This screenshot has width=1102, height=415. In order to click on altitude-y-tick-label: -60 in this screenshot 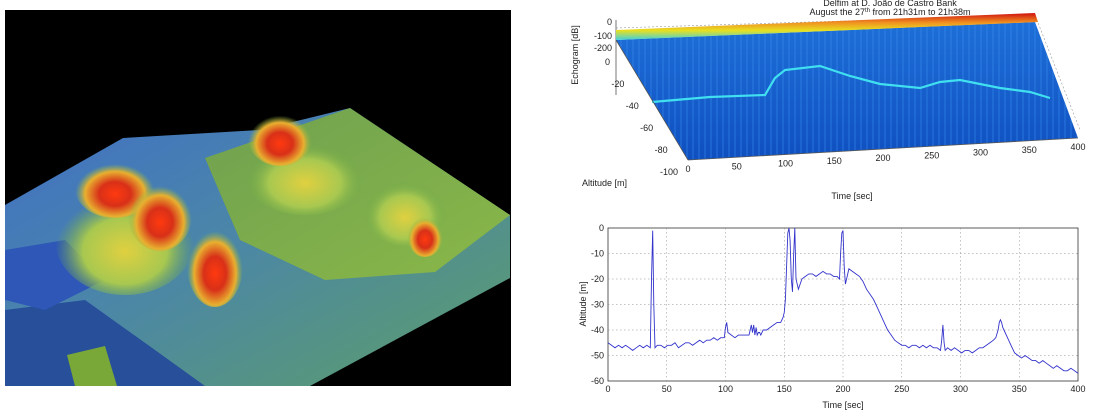, I will do `click(597, 381)`.